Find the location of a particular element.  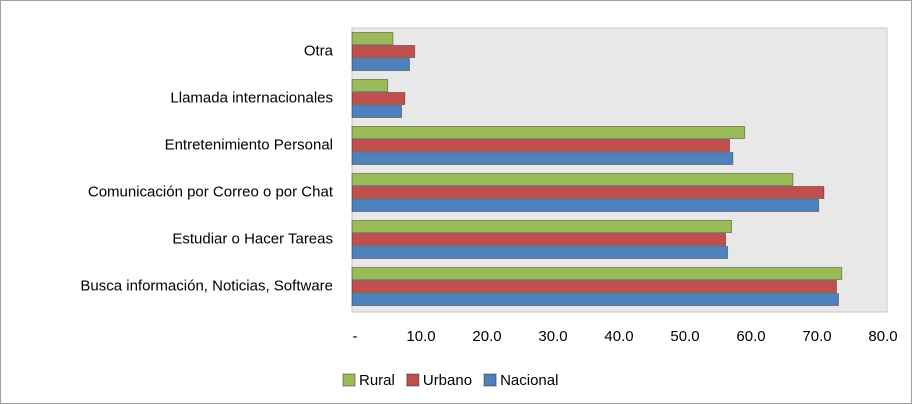

x-tick-label: 10.0 is located at coordinates (420, 336).